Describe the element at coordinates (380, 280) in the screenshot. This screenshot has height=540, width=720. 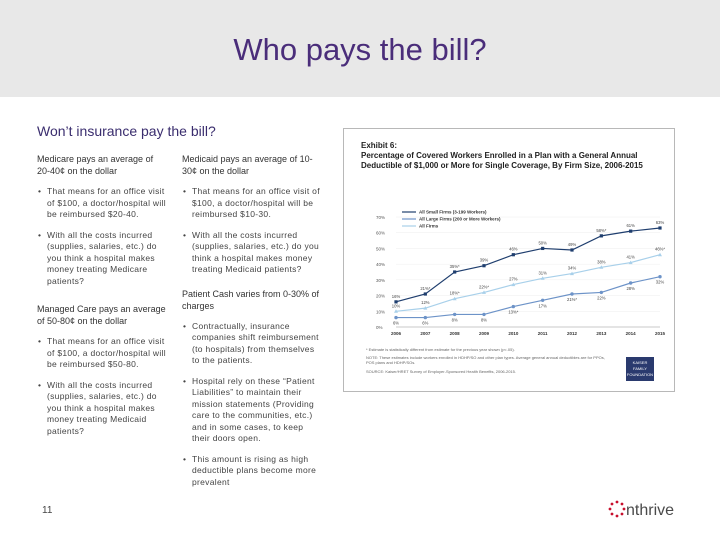
I see `y-tick-label: 30%` at that location.